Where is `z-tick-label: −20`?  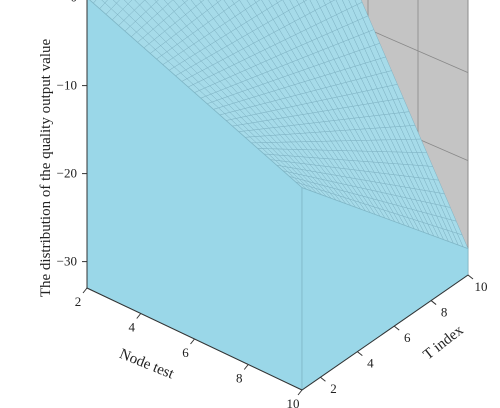 z-tick-label: −20 is located at coordinates (67, 173).